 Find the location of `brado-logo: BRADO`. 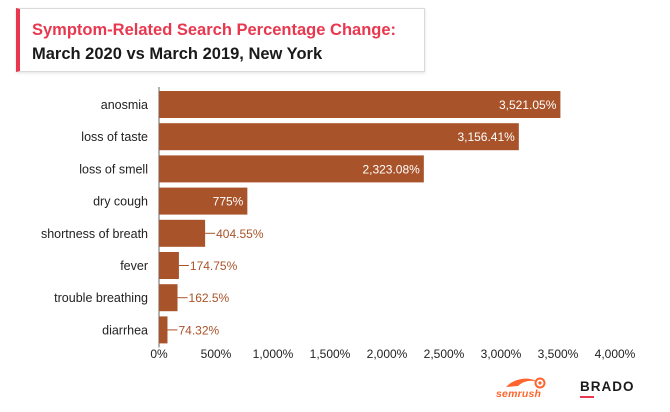

brado-logo: BRADO is located at coordinates (607, 386).